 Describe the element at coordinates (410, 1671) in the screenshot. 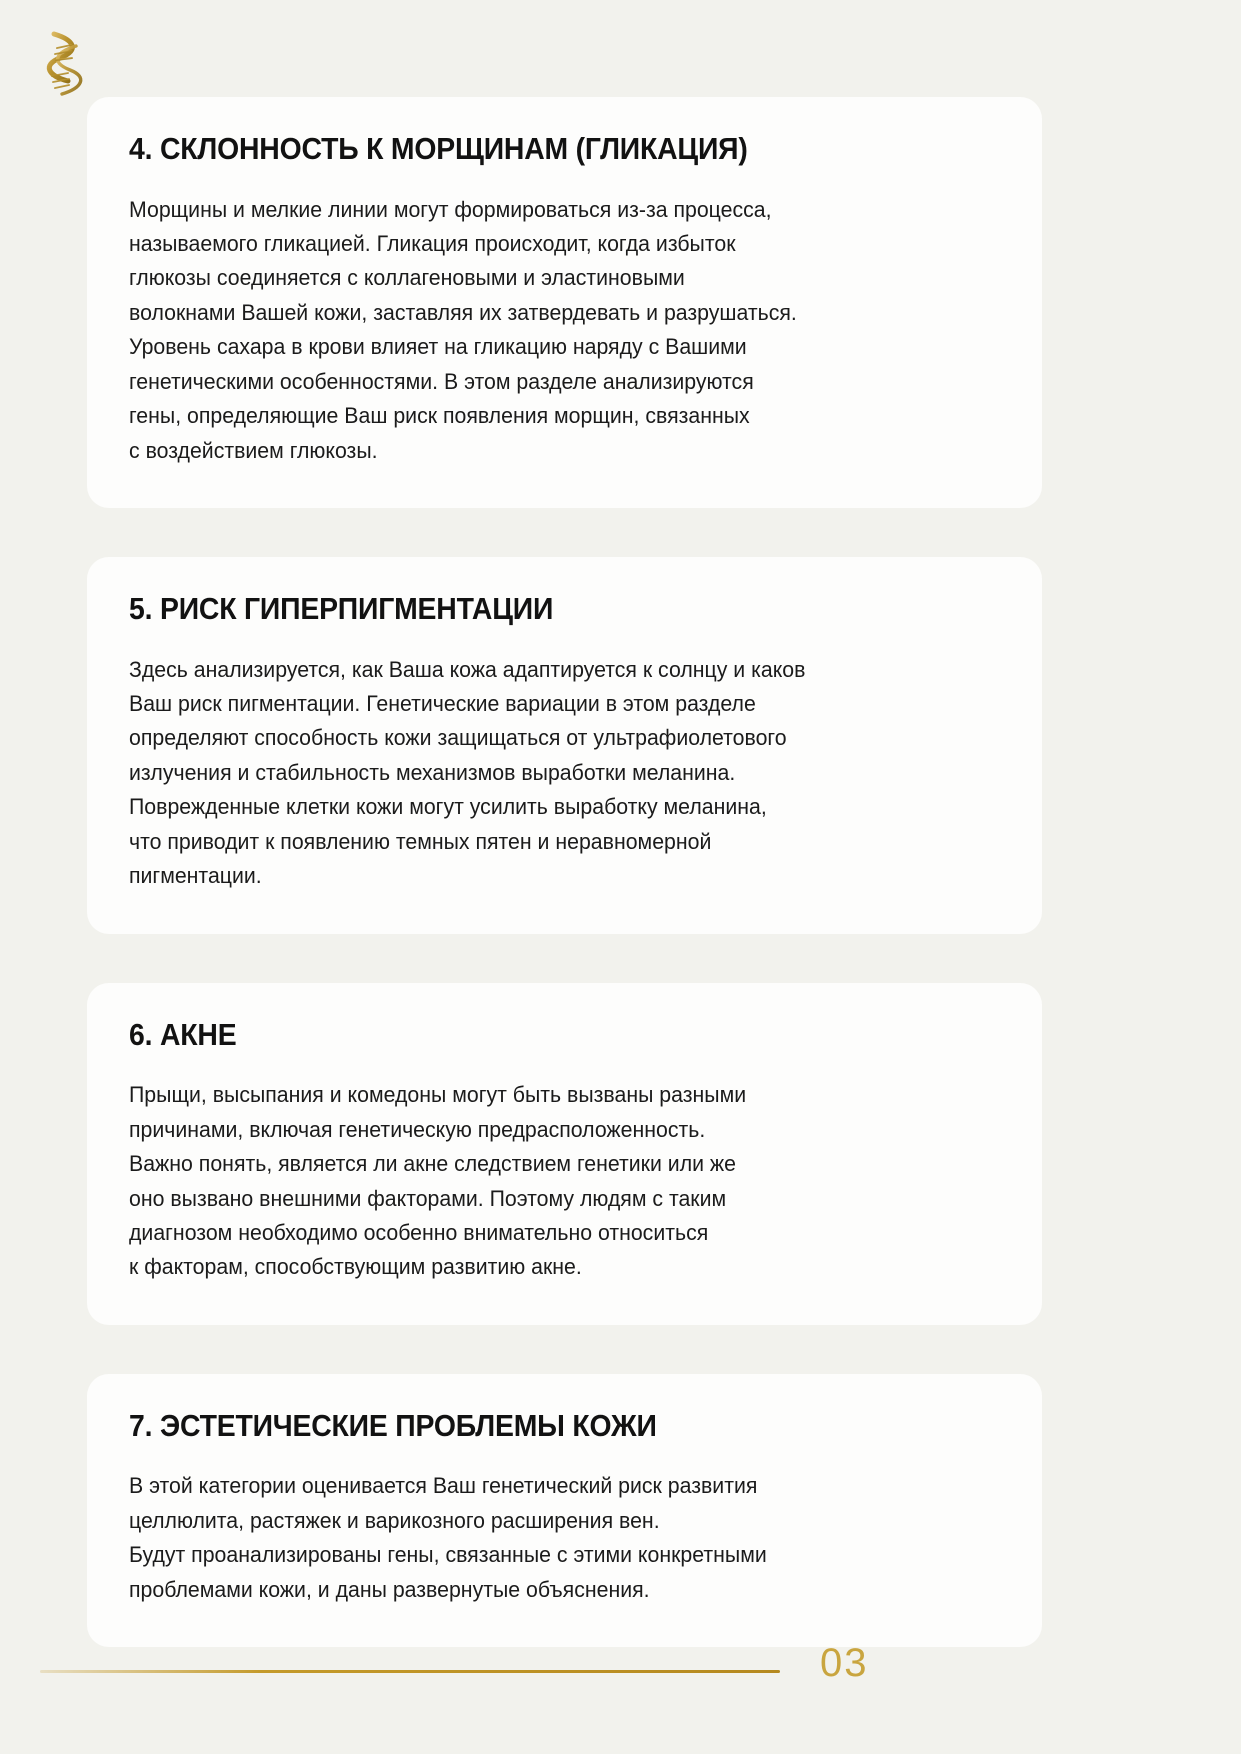

I see `footer-divider` at that location.